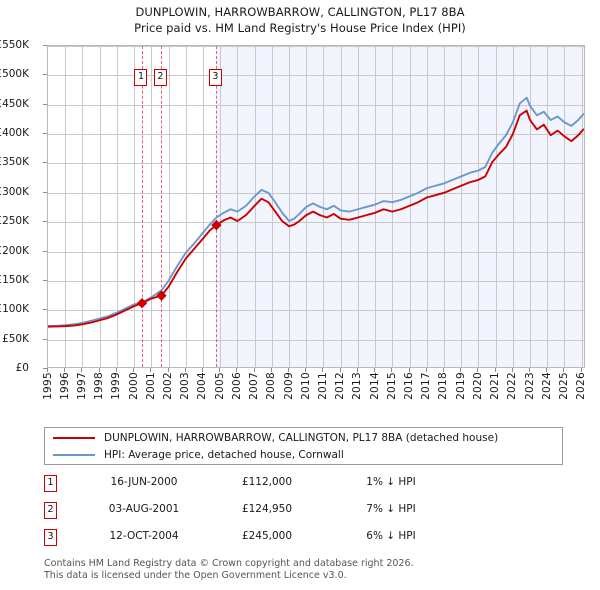 The image size is (600, 590). I want to click on x-axis-tick-label: 2022, so click(512, 386).